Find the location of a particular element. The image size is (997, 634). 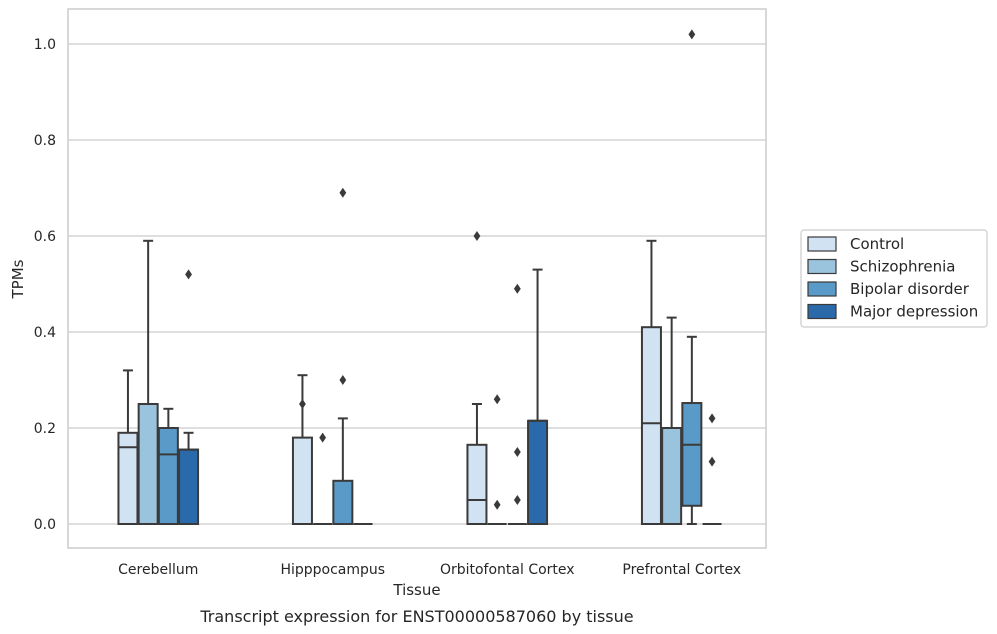

legend-label: Bipolar disorder is located at coordinates (910, 289).